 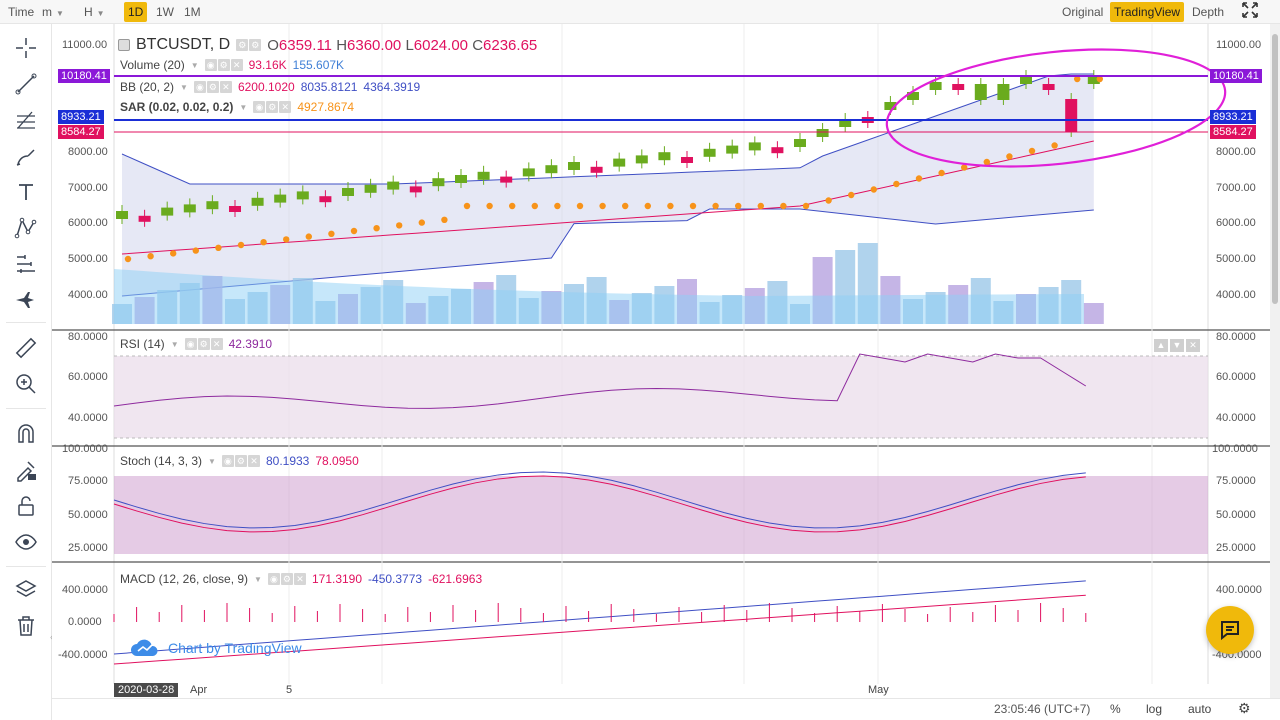 What do you see at coordinates (88, 418) in the screenshot?
I see `rsi-tick-left: 40.0000` at bounding box center [88, 418].